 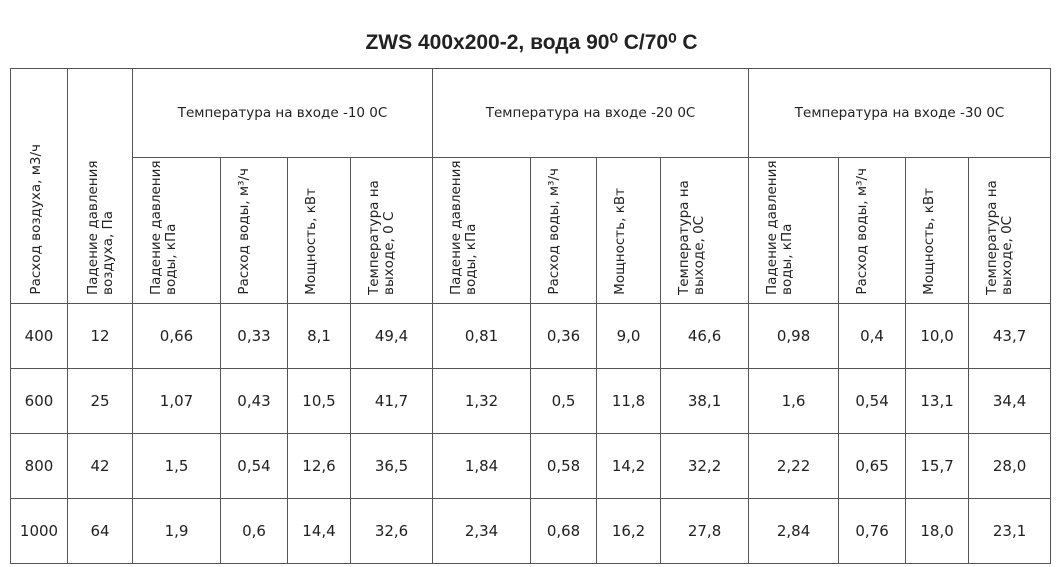 I want to click on data-cell: 46,6, so click(x=705, y=336).